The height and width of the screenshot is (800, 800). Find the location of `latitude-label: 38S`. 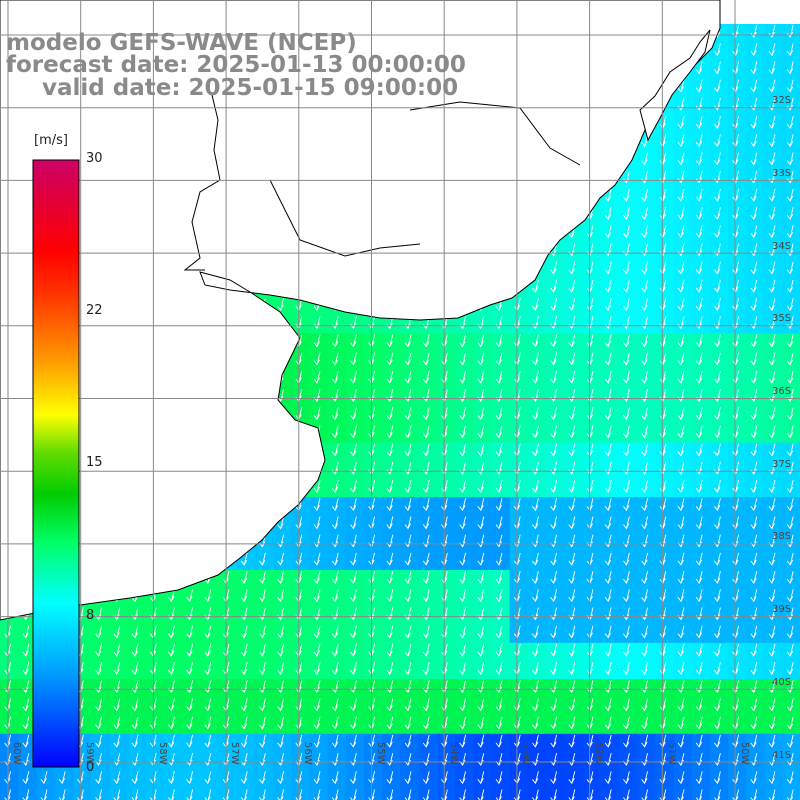

latitude-label: 38S is located at coordinates (782, 536).